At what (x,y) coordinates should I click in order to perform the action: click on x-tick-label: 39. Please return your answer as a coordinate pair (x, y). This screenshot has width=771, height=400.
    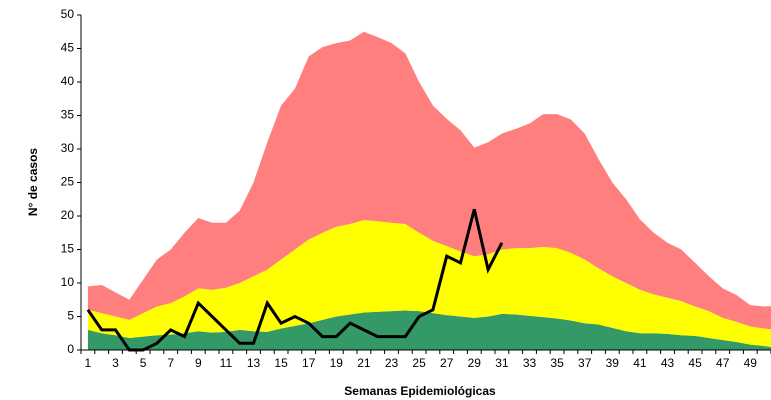
    Looking at the image, I should click on (613, 363).